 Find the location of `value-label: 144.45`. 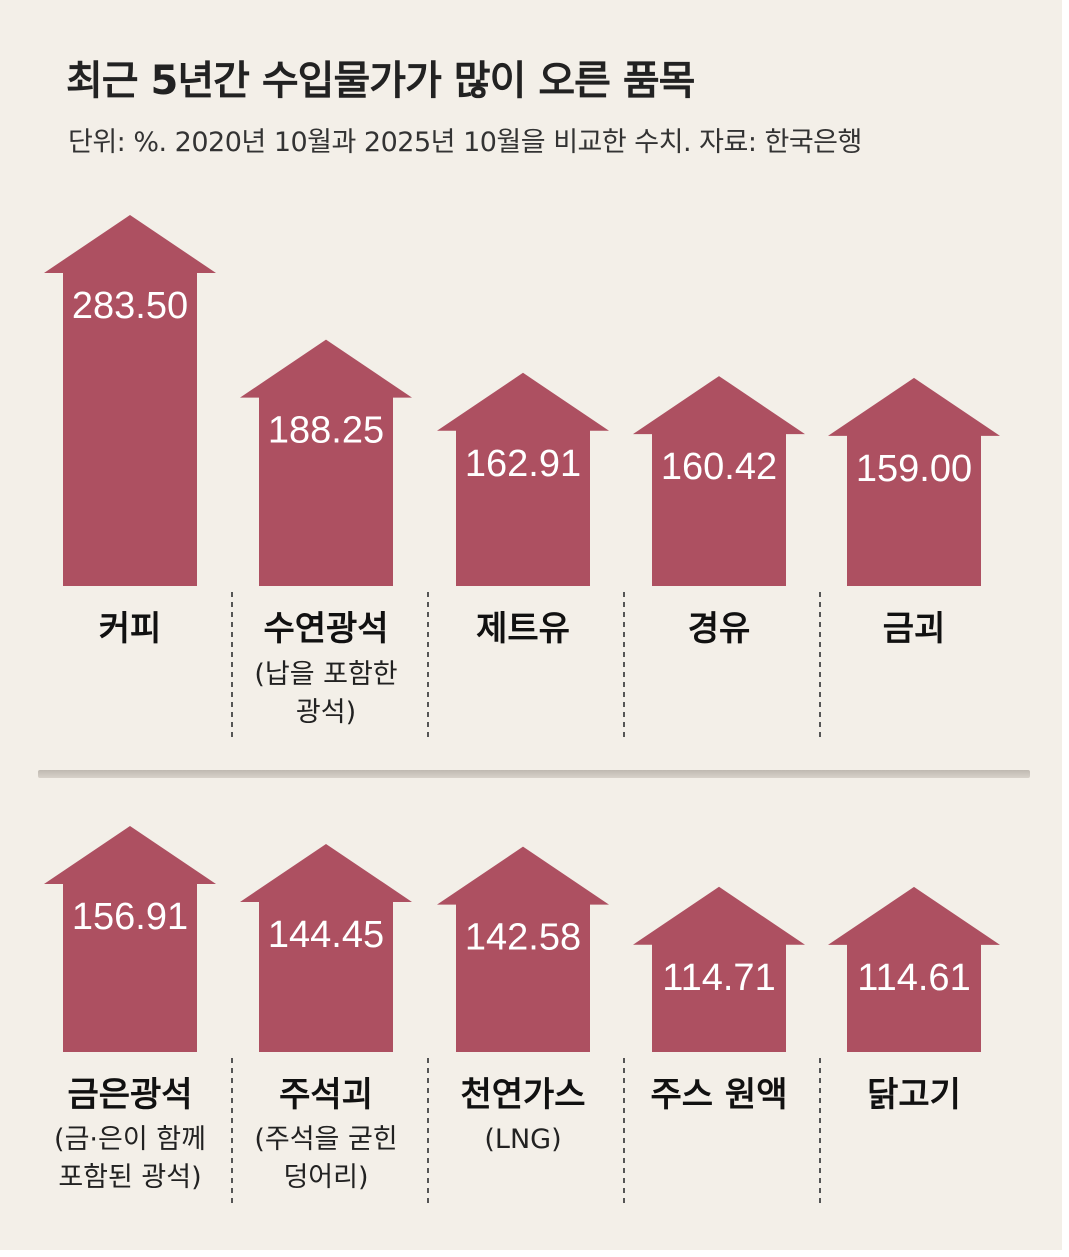

value-label: 144.45 is located at coordinates (326, 935).